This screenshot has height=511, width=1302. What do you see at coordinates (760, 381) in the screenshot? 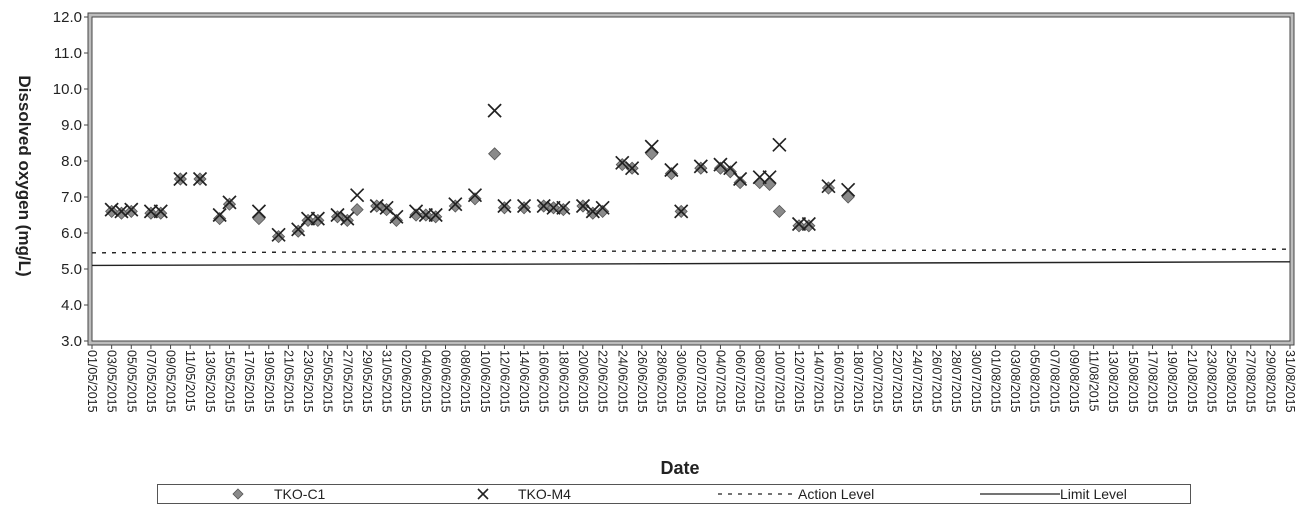
I see `x-tick-label: 08/07/2015` at bounding box center [760, 381].